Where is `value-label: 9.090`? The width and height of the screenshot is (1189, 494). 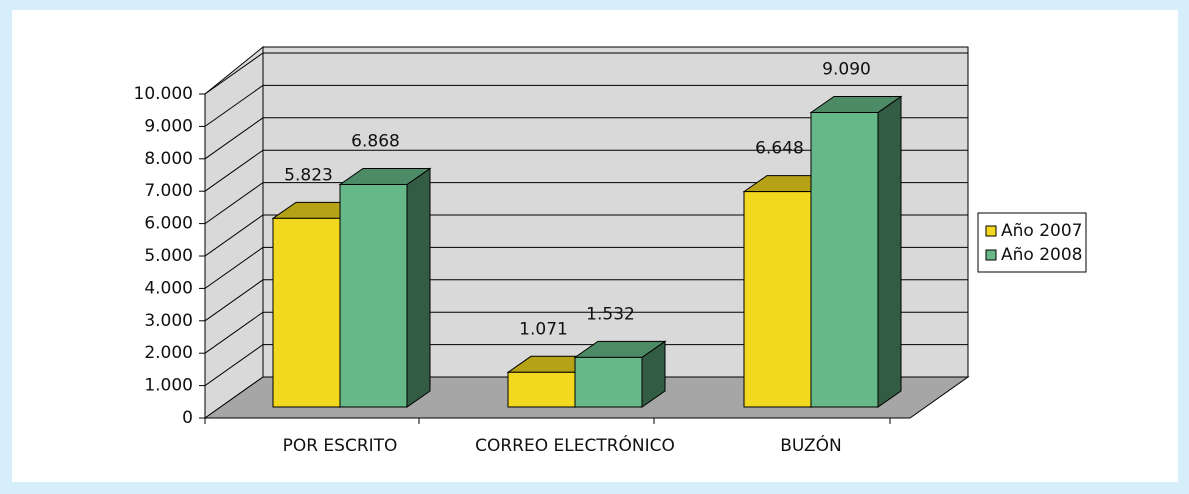 value-label: 9.090 is located at coordinates (846, 69).